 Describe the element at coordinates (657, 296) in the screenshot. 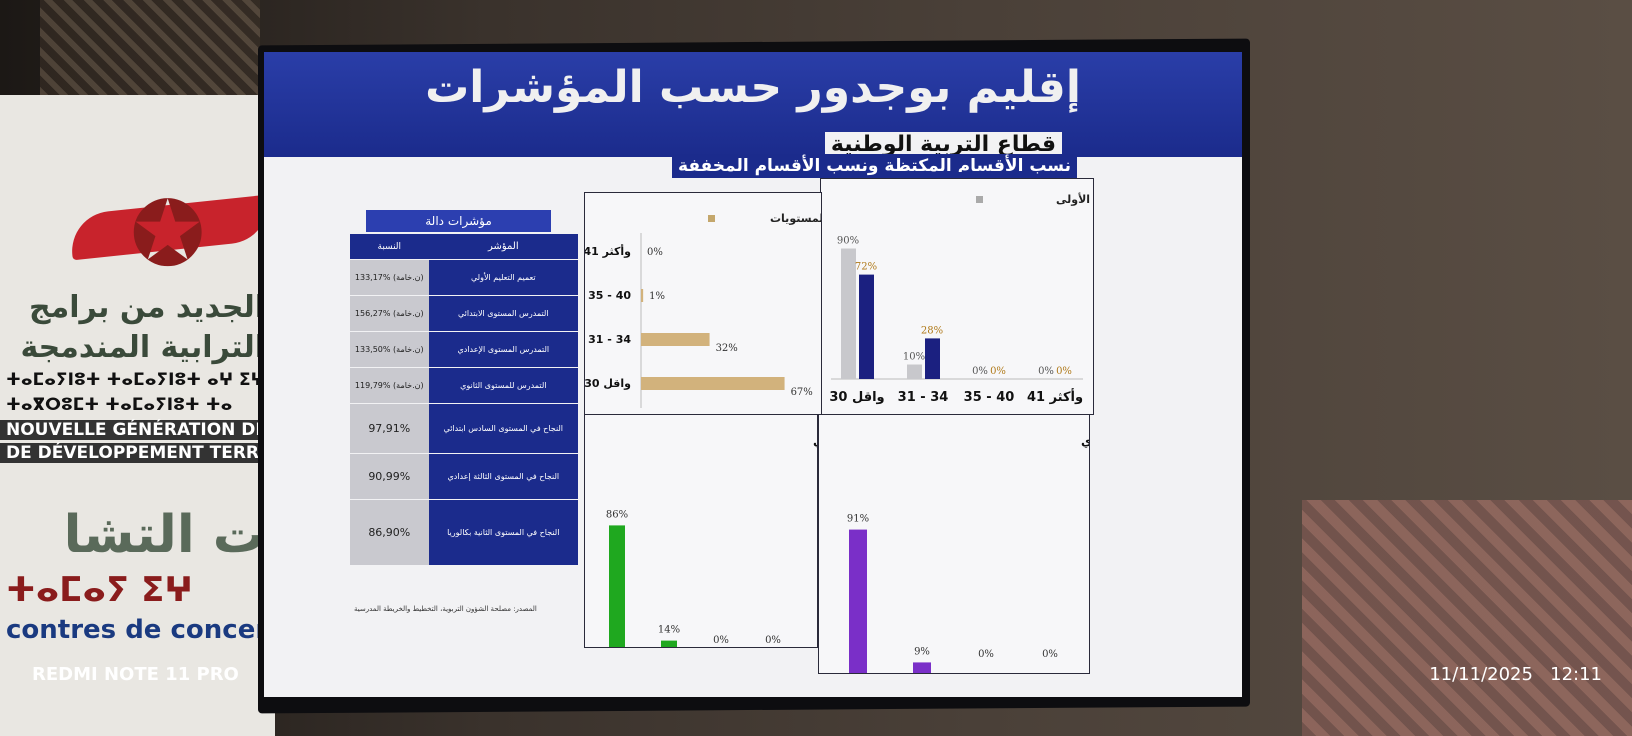

I see `data-label: 1%` at that location.